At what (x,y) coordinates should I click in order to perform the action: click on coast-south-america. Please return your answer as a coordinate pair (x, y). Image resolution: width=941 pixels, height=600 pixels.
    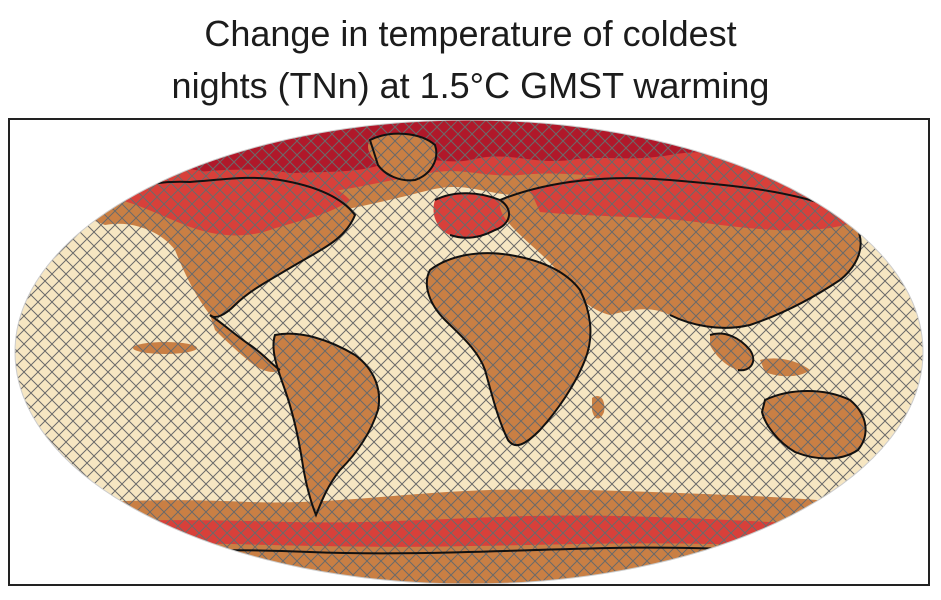
    Looking at the image, I should click on (326, 425).